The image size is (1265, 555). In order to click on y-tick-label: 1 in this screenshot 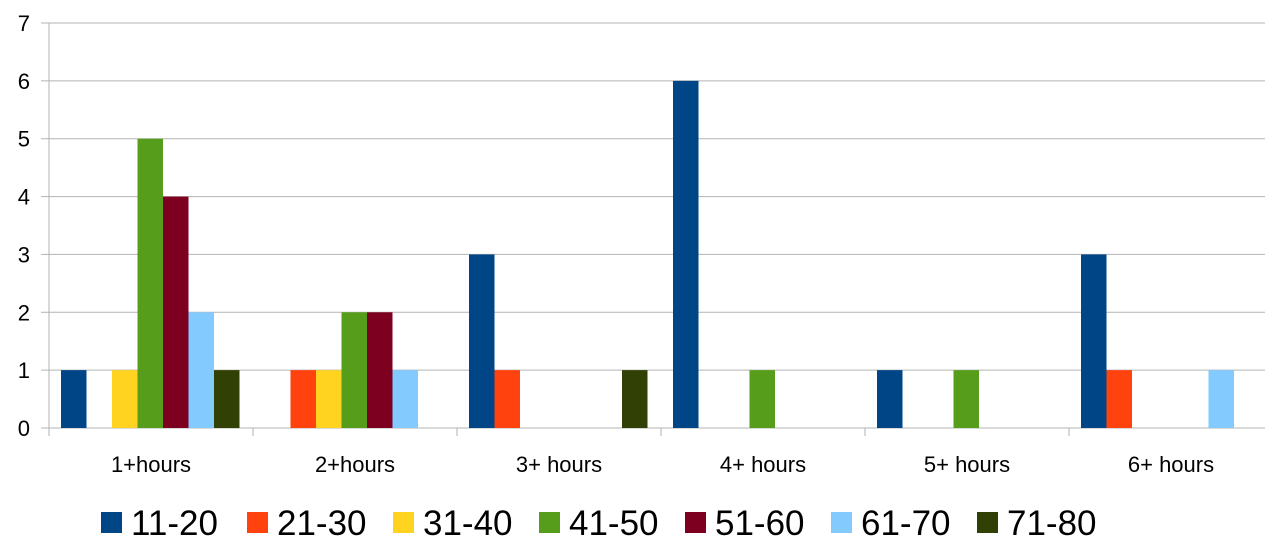, I will do `click(24, 370)`.